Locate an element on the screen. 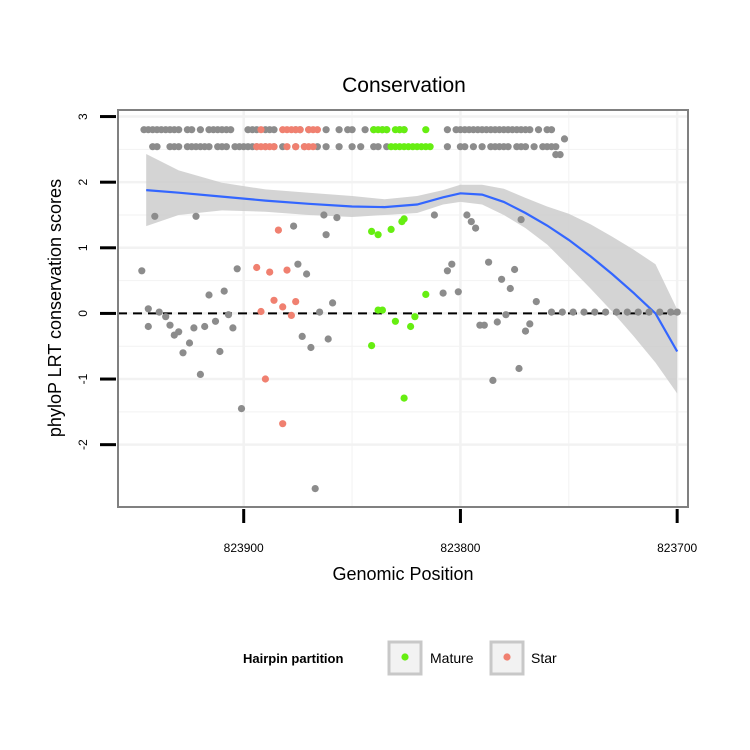 The height and width of the screenshot is (750, 750). y-tick-label: 2 is located at coordinates (83, 182).